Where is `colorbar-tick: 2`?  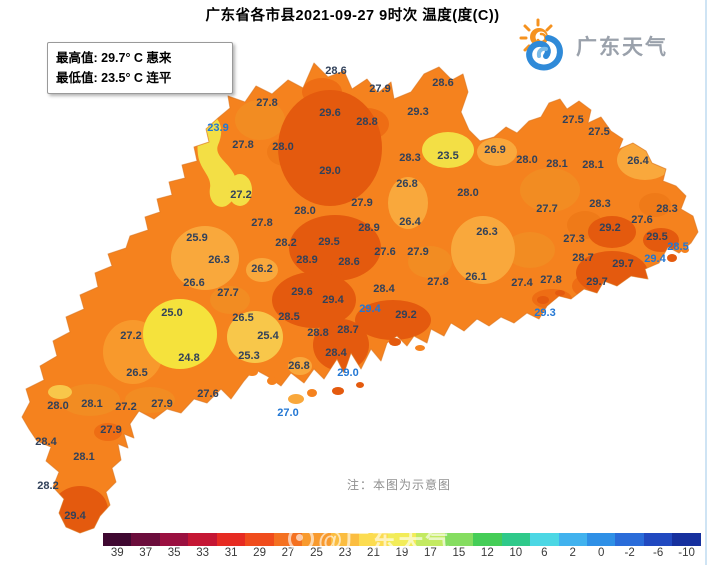 colorbar-tick: 2 is located at coordinates (572, 553).